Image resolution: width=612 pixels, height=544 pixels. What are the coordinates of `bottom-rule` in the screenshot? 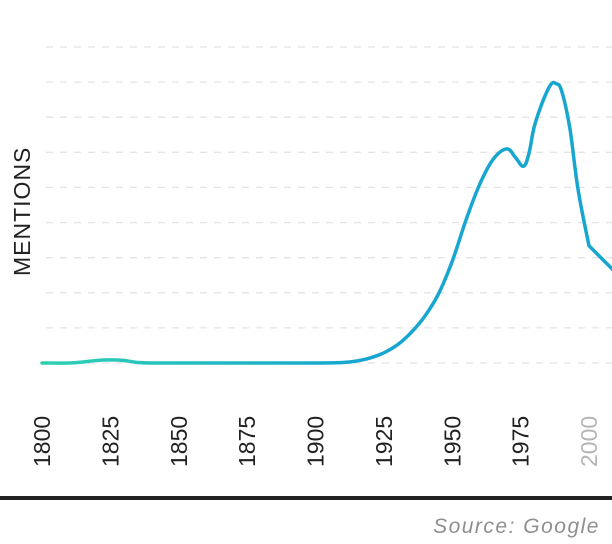 It's located at (306, 498).